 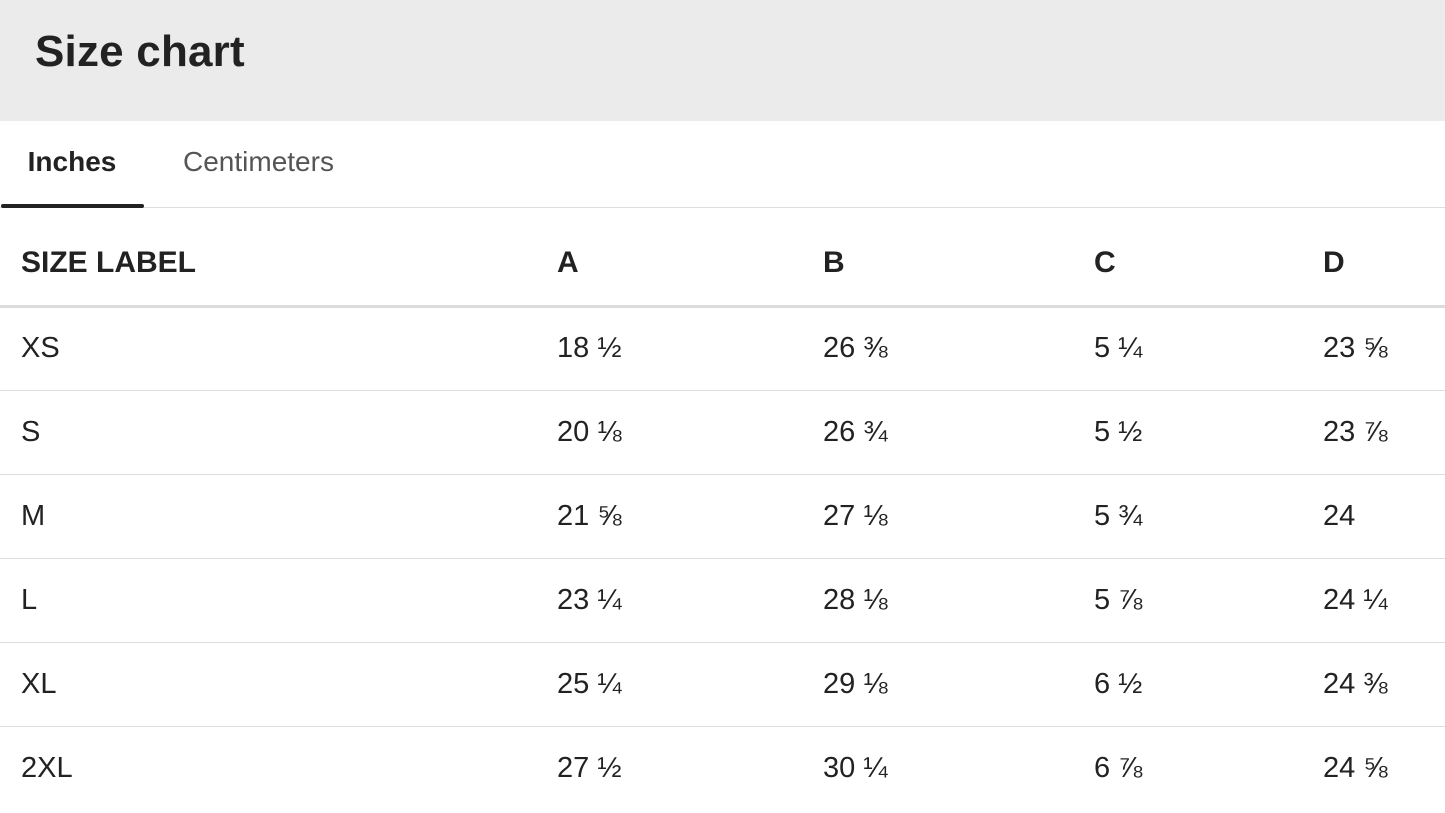 I want to click on table-header-row: SIZE LABEL A B C D, so click(x=722, y=264).